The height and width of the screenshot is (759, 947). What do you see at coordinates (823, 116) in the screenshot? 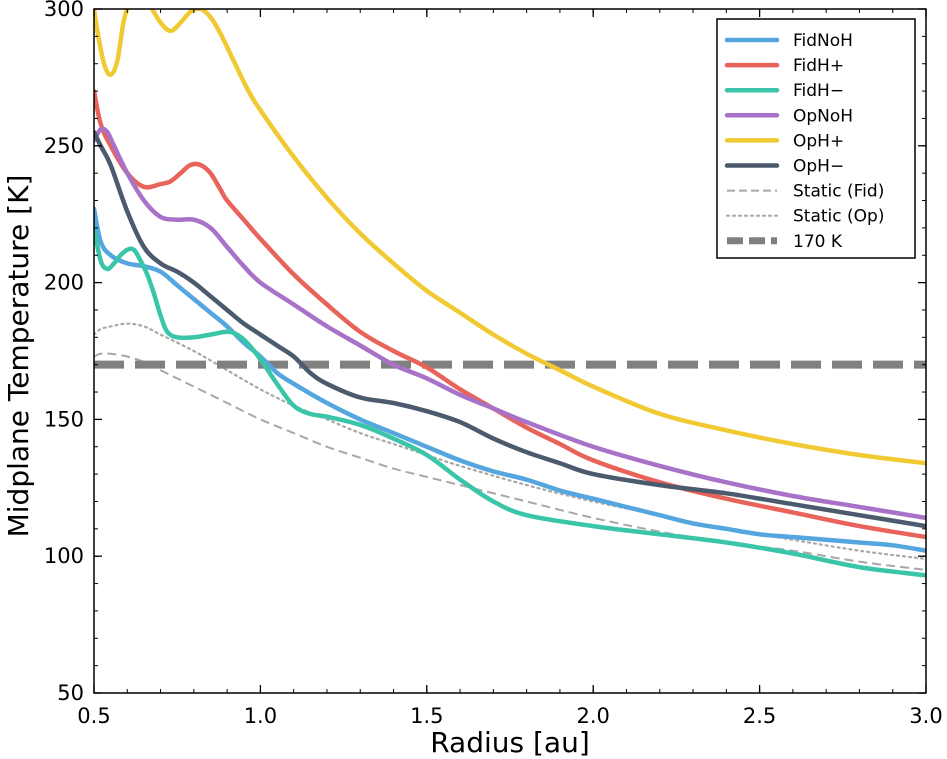
I see `legend-label-opnoh: OpNoH` at bounding box center [823, 116].